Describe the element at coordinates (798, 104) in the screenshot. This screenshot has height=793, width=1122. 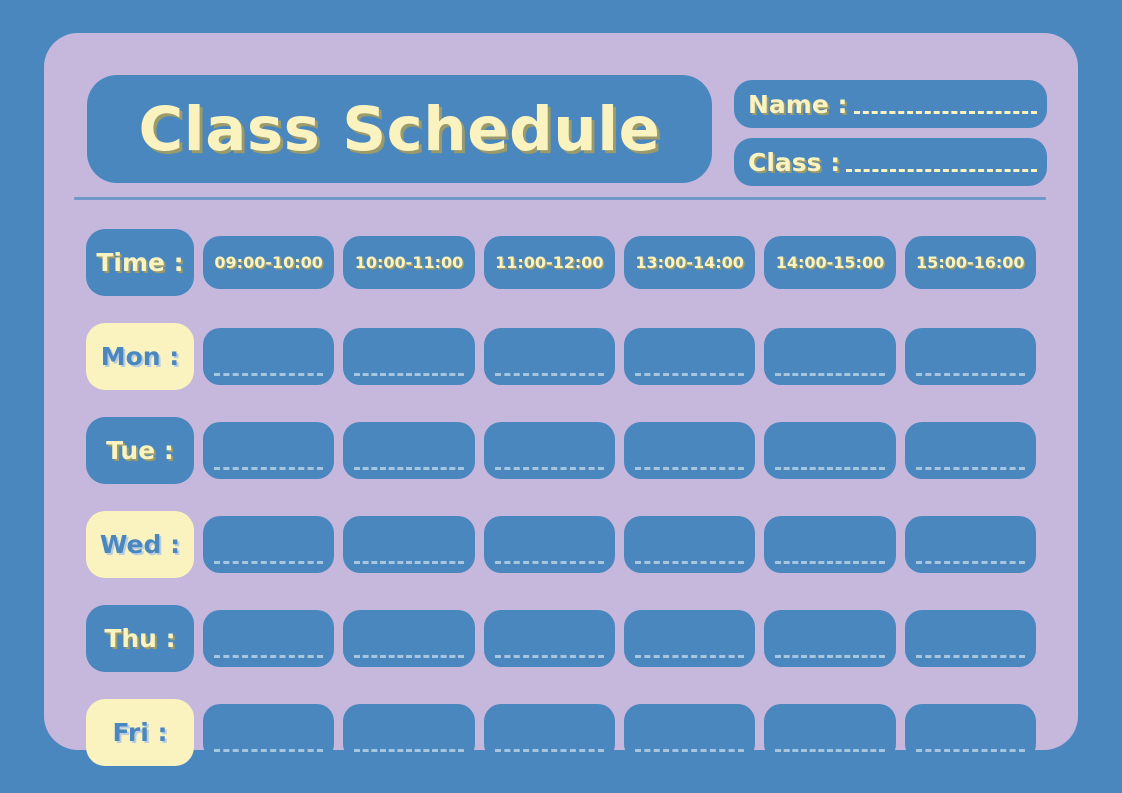
I see `name-field-label: Name :` at that location.